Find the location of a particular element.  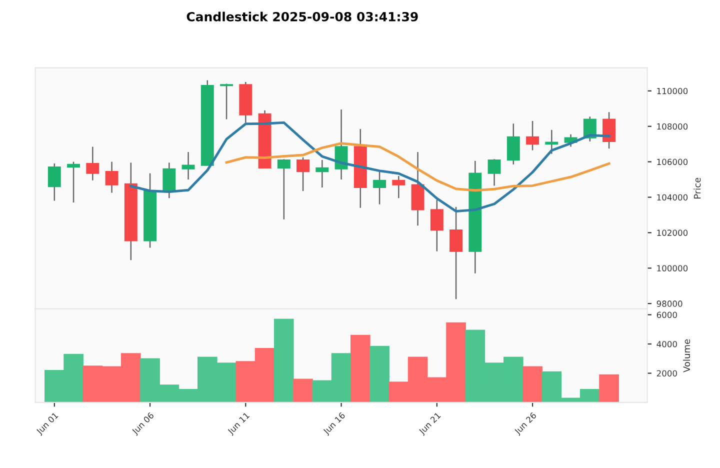

y-tick-label: 110000 is located at coordinates (672, 91).